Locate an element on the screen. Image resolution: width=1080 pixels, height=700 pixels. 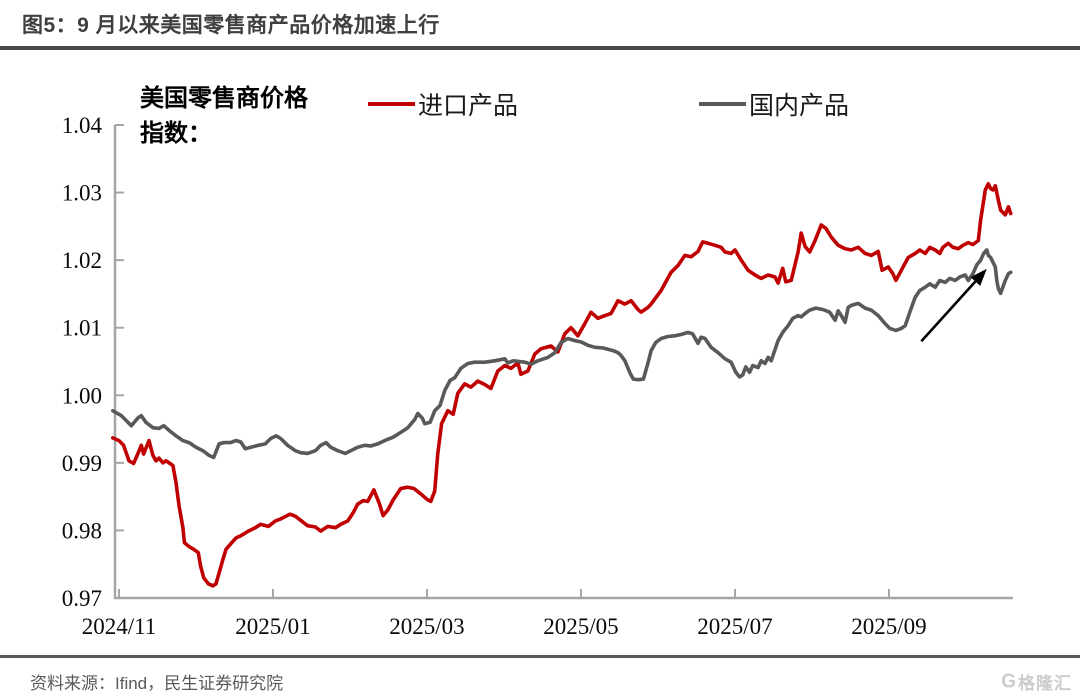
legend-entry-imported: 进口产品 is located at coordinates (443, 104).